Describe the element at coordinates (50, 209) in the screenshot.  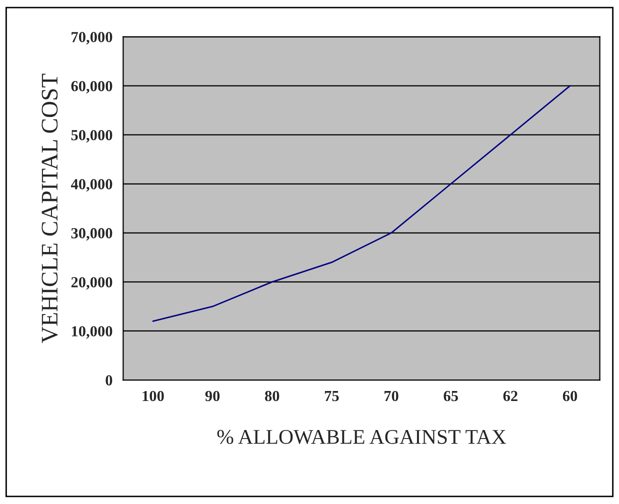
I see `y-axis-title: VEHICLE CAPITAL COST` at that location.